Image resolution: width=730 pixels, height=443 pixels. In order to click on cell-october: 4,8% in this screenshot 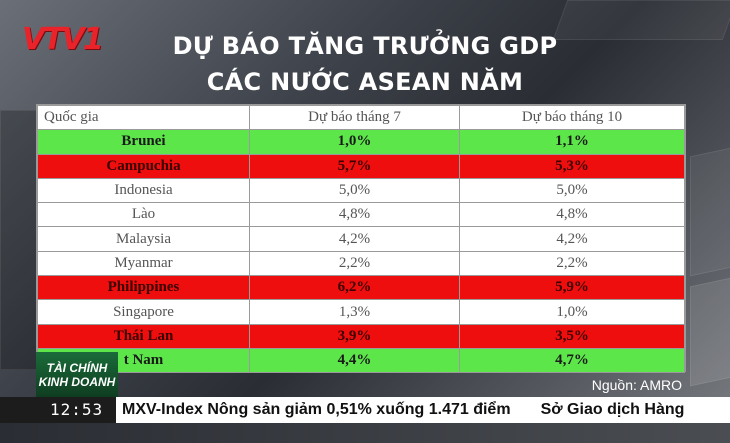, I will do `click(572, 215)`.